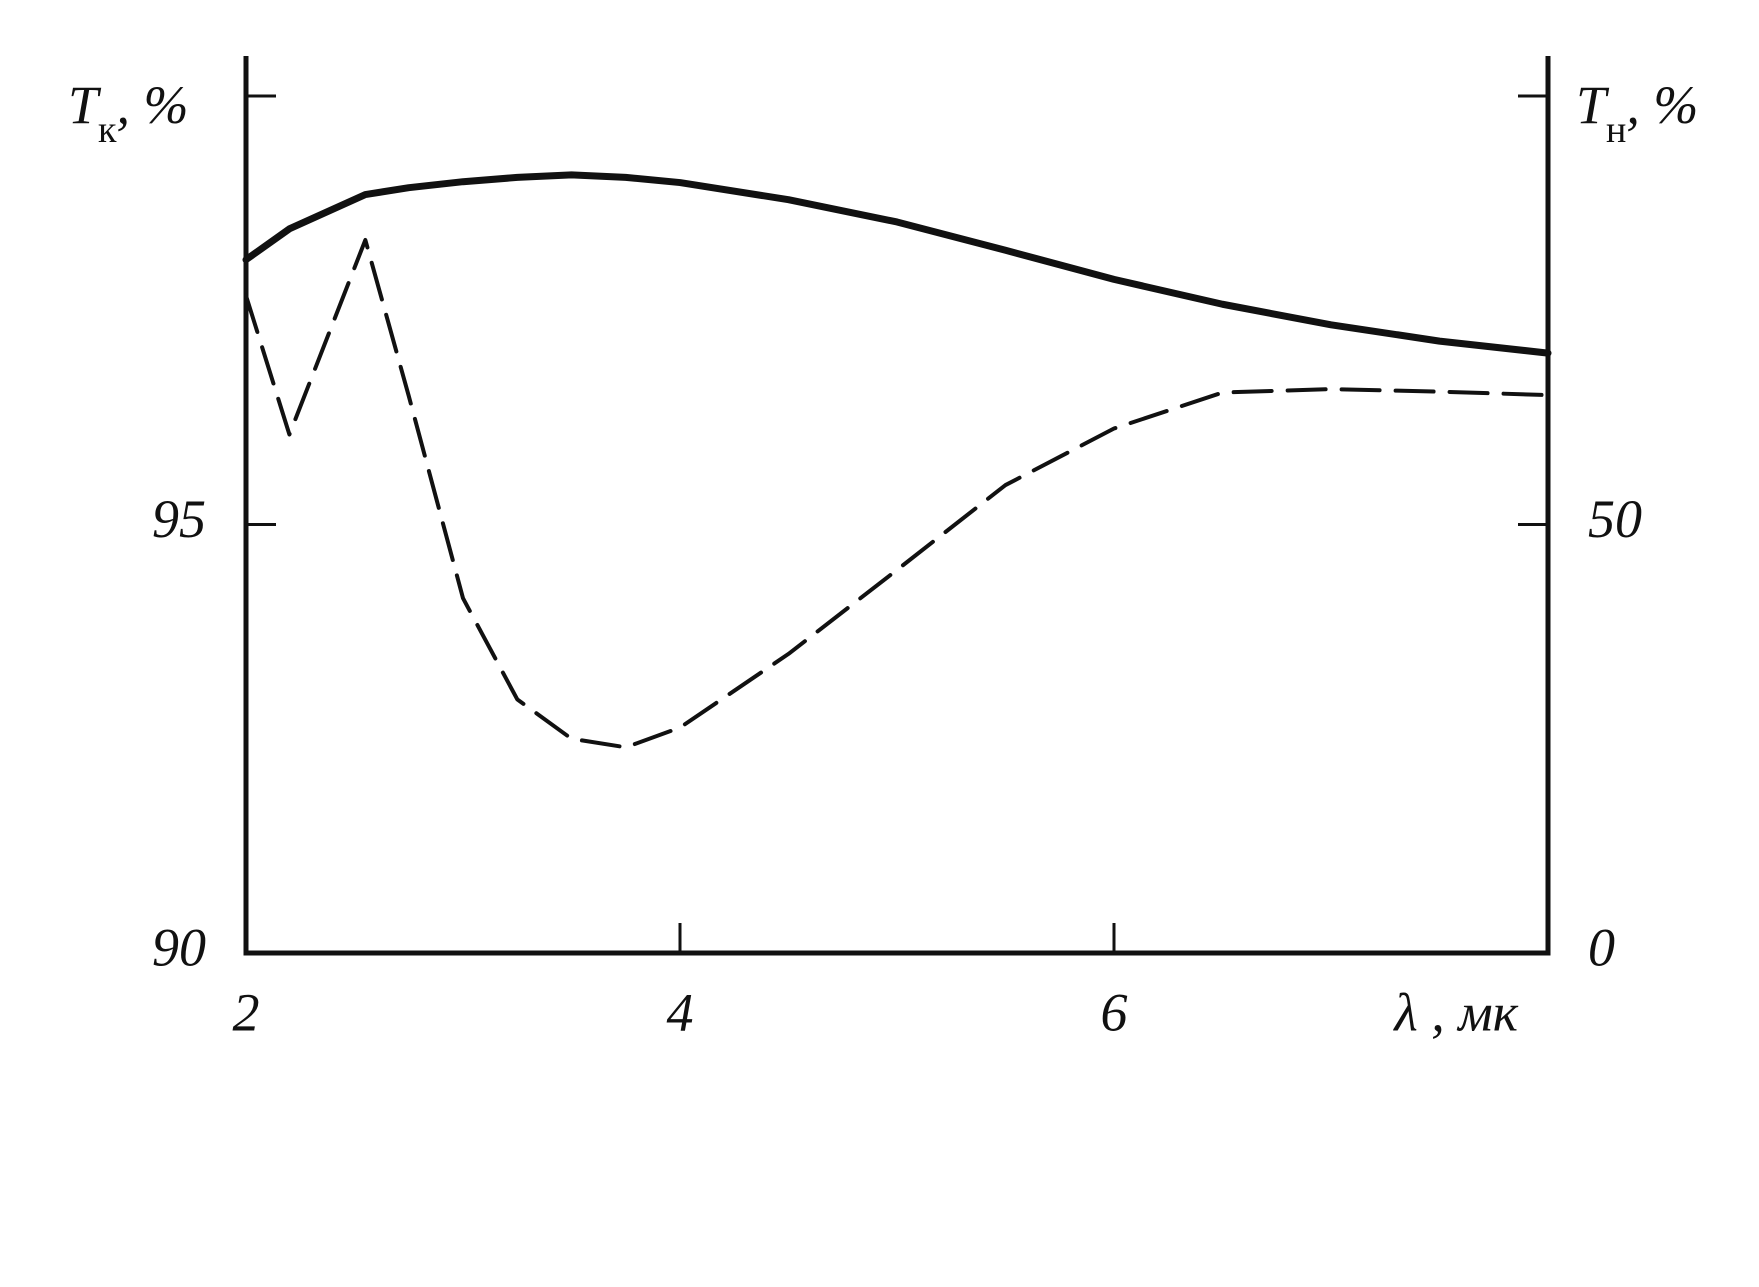 The height and width of the screenshot is (1287, 1759). I want to click on y2-axis-label-sub: н, so click(1616, 130).